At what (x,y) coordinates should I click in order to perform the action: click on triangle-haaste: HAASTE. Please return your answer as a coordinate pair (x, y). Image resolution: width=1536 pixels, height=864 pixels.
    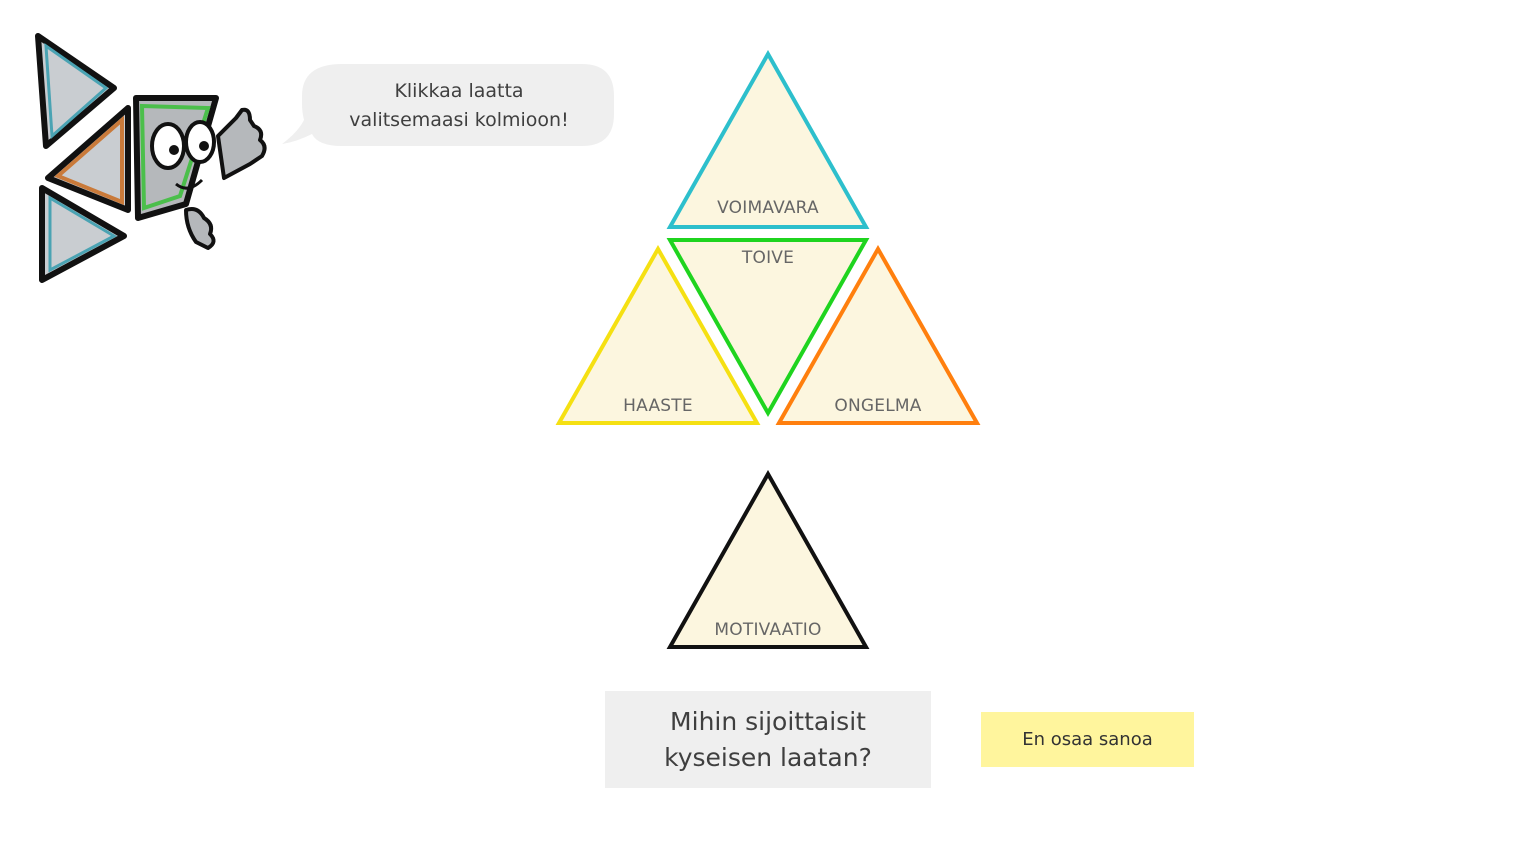
    Looking at the image, I should click on (658, 335).